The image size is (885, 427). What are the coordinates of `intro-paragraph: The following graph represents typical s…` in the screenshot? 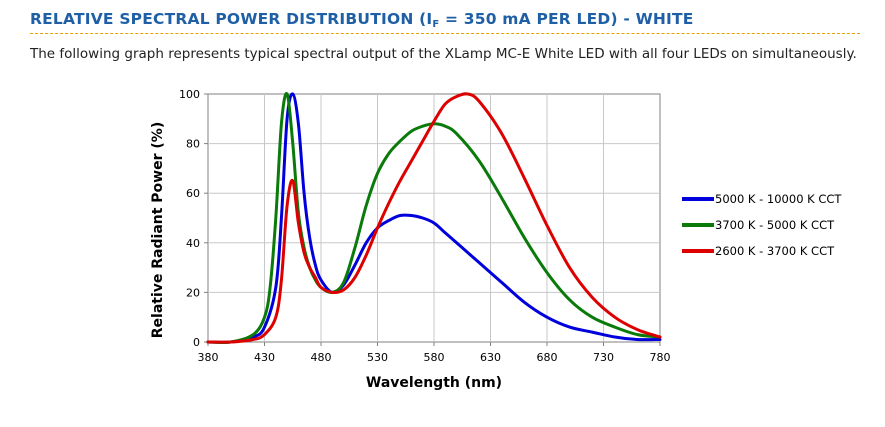 It's located at (443, 54).